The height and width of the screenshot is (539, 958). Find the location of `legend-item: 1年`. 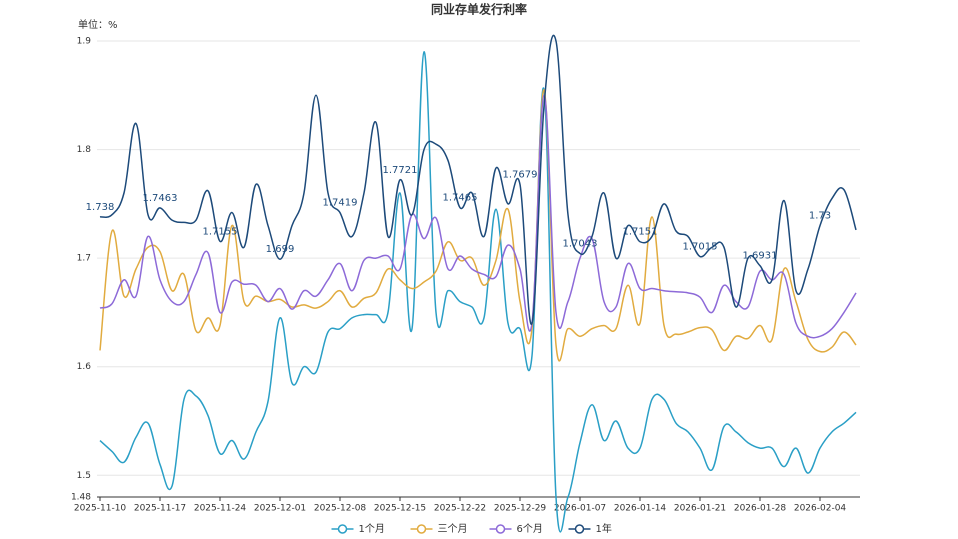

legend-item: 1年 is located at coordinates (590, 528).